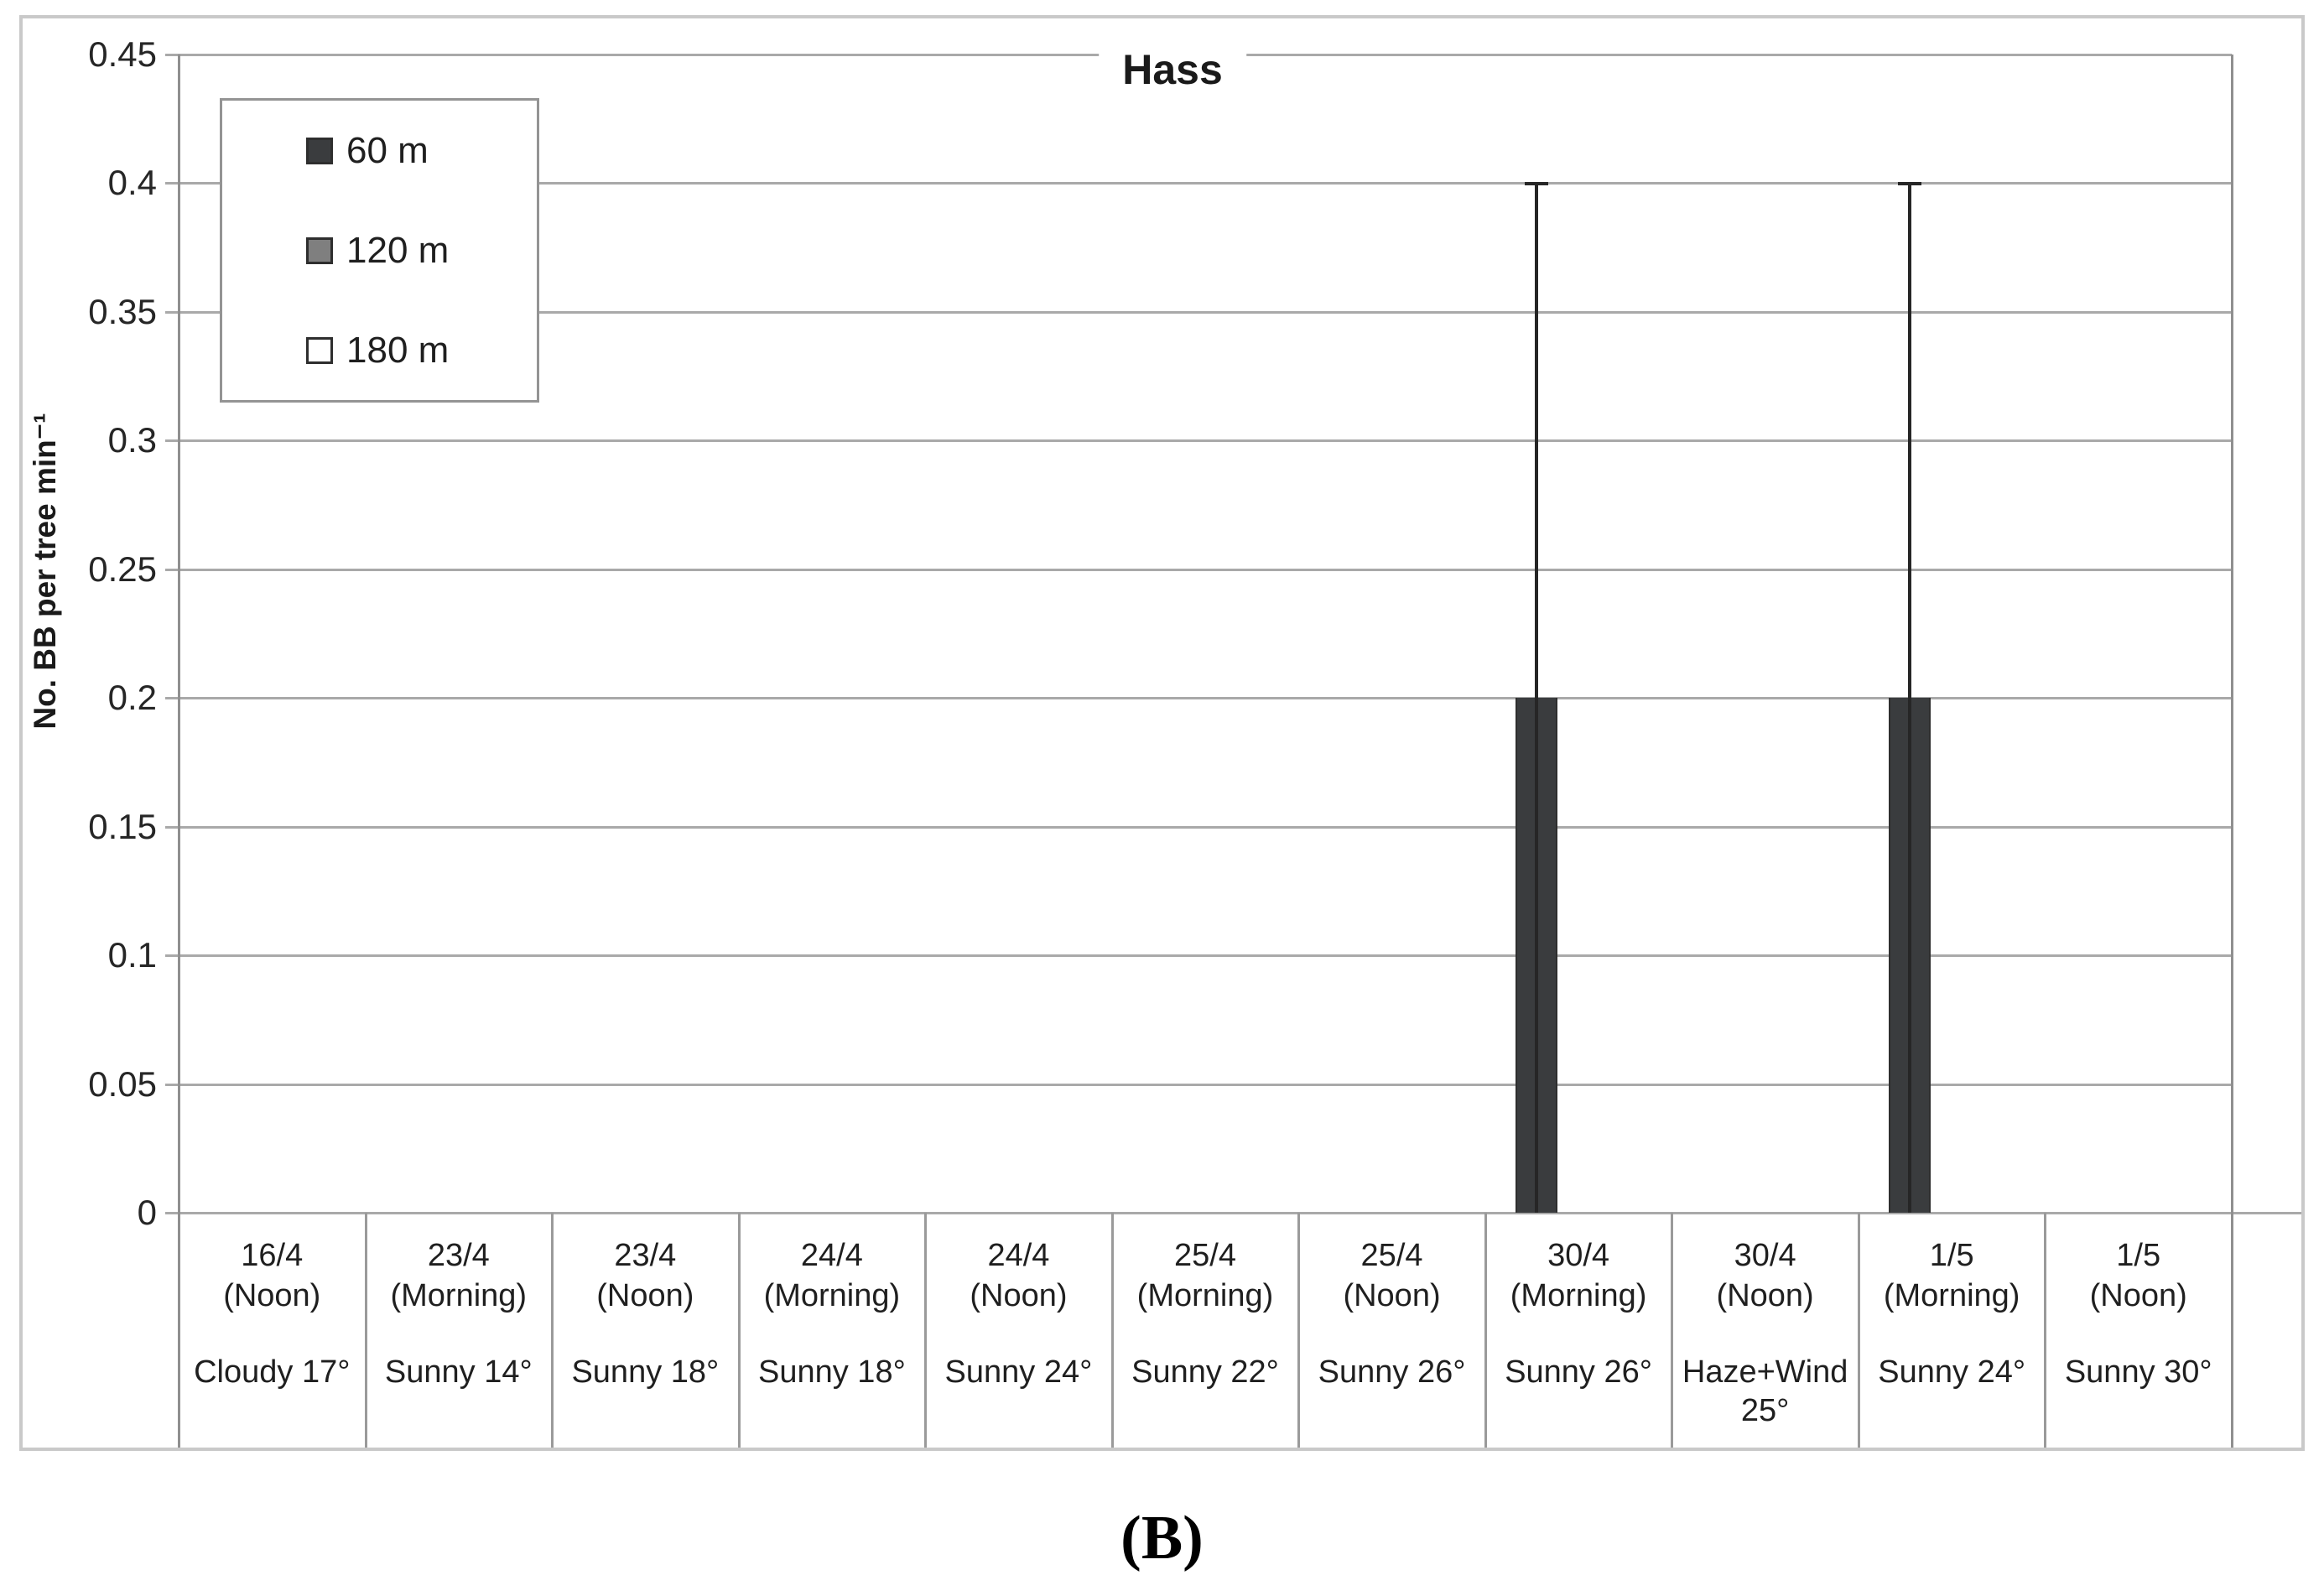  I want to click on legend-label: 60 m, so click(387, 150).